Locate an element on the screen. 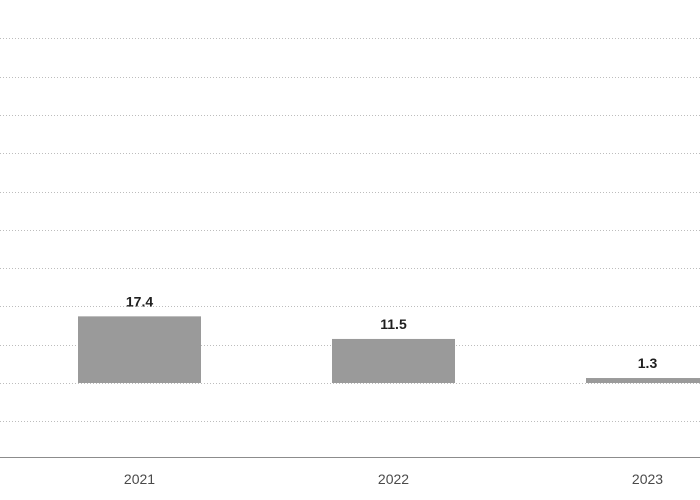 This screenshot has width=700, height=500. x-axis-tick-labels: 2021 2022 2023 is located at coordinates (393, 479).